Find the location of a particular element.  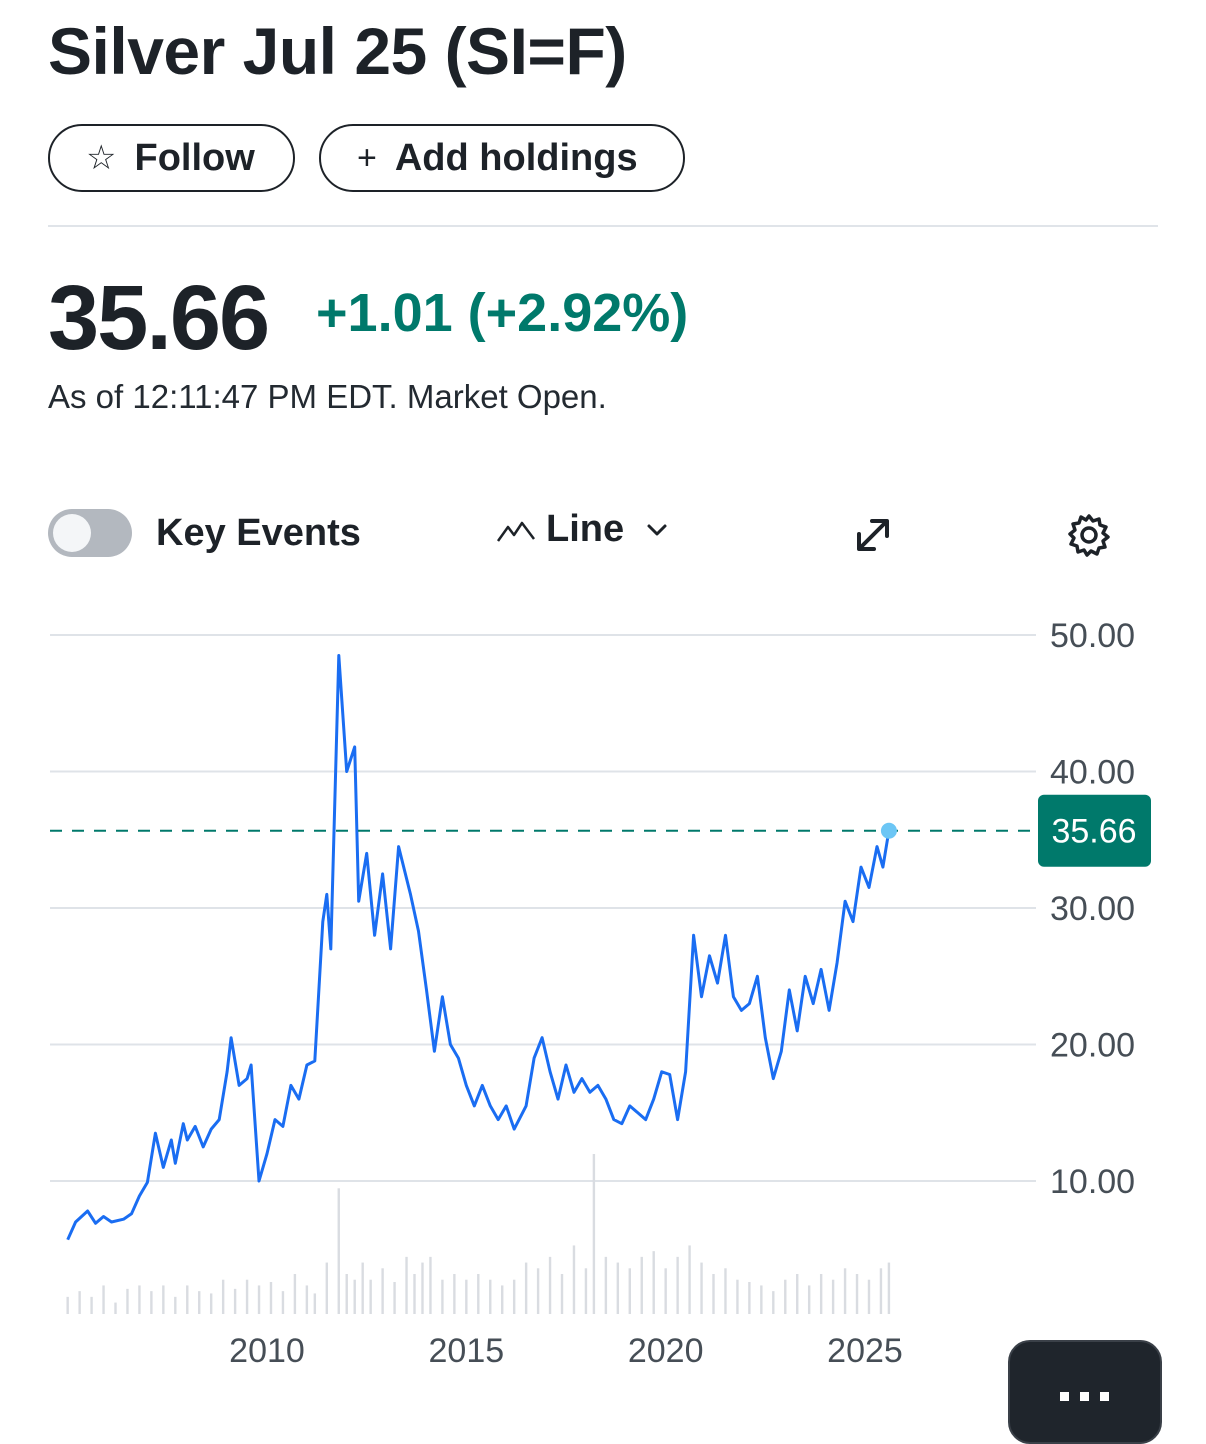

last-price-tag is located at coordinates (1094, 830).